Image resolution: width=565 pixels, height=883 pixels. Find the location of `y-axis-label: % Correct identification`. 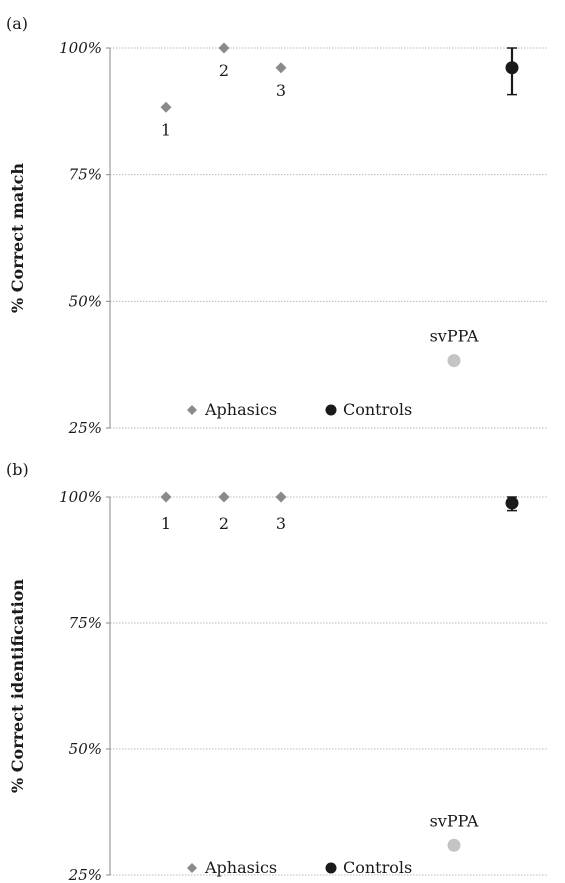

y-axis-label: % Correct identification is located at coordinates (17, 686).